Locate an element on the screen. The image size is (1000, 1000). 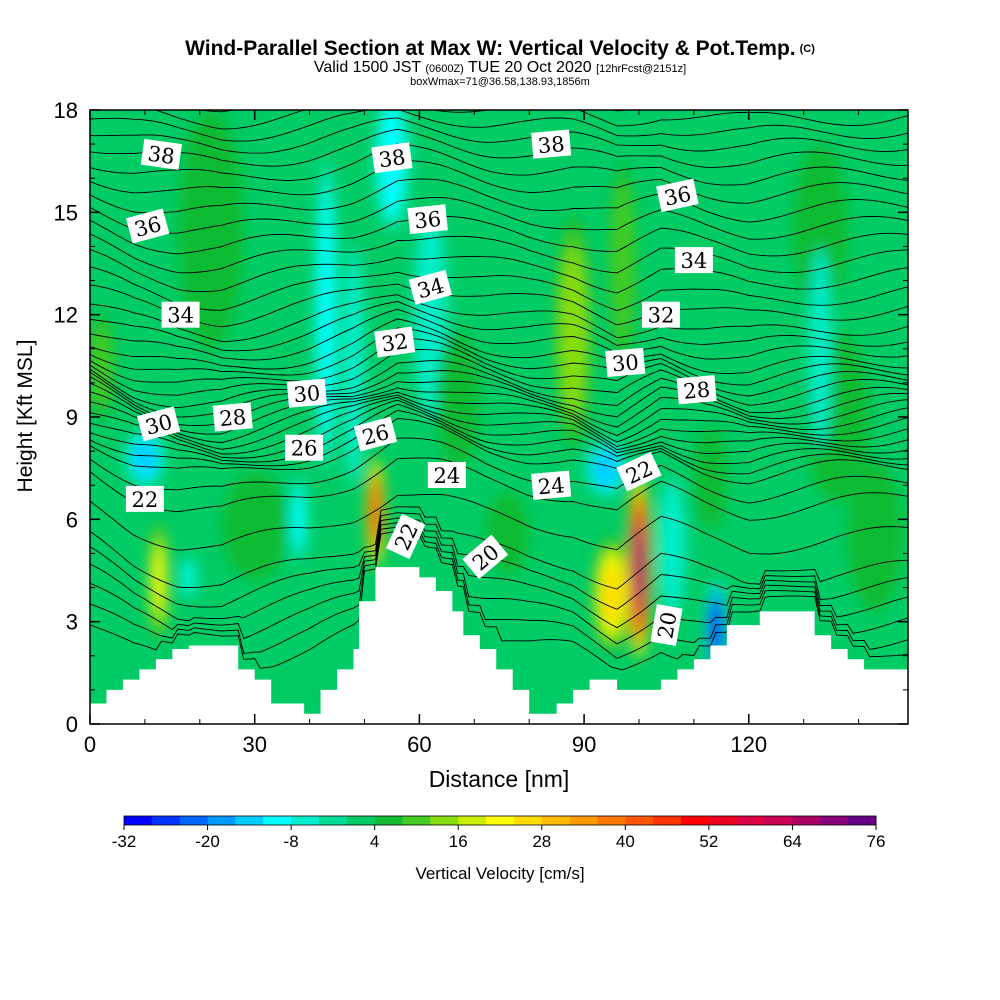
contour-label: 28 is located at coordinates (232, 417).